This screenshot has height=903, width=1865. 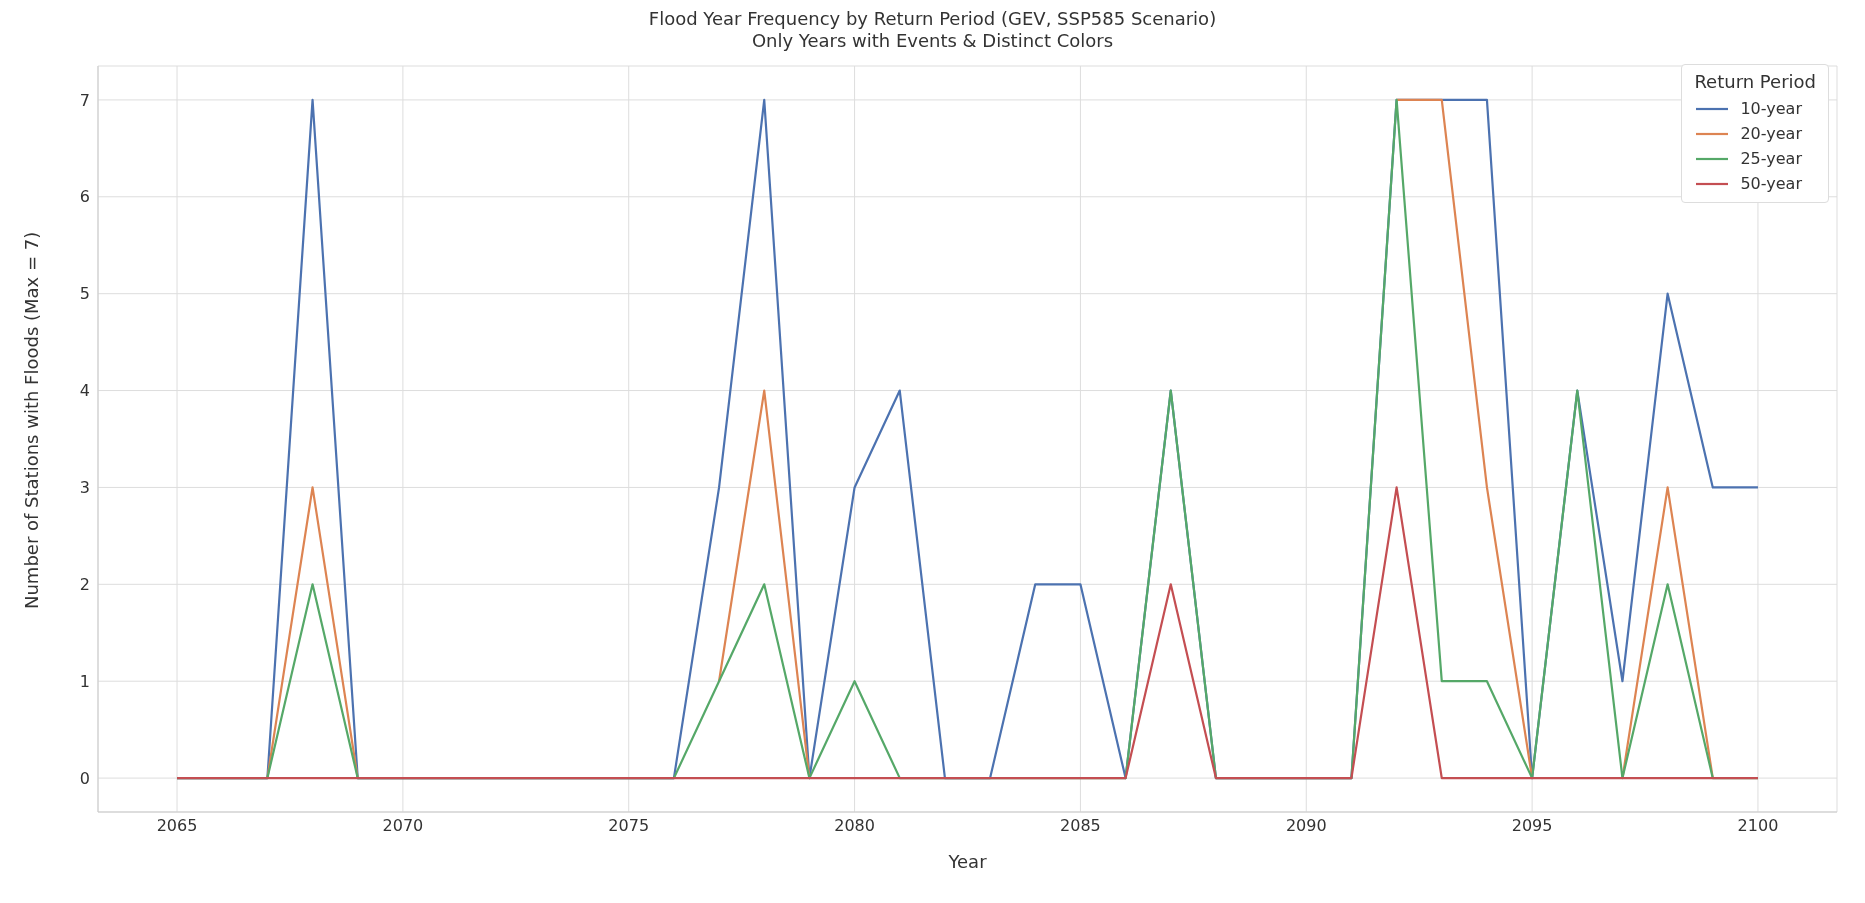 I want to click on chart-title: Flood Year Frequency by Return Period (GEV, SSP585 Scenario), so click(x=932, y=19).